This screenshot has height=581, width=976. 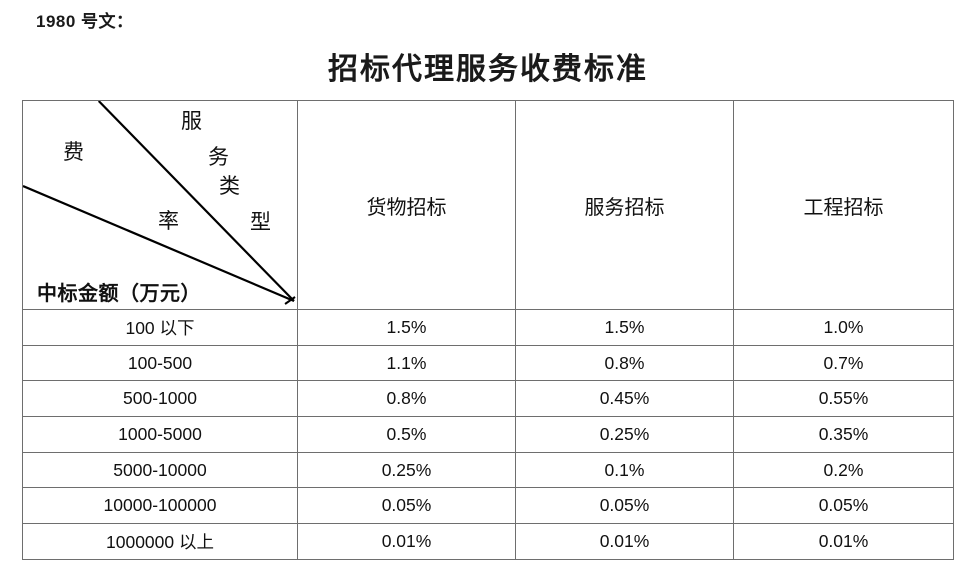 I want to click on table-row: 1000000 以上 0.01% 0.01% 0.01%, so click(x=488, y=541).